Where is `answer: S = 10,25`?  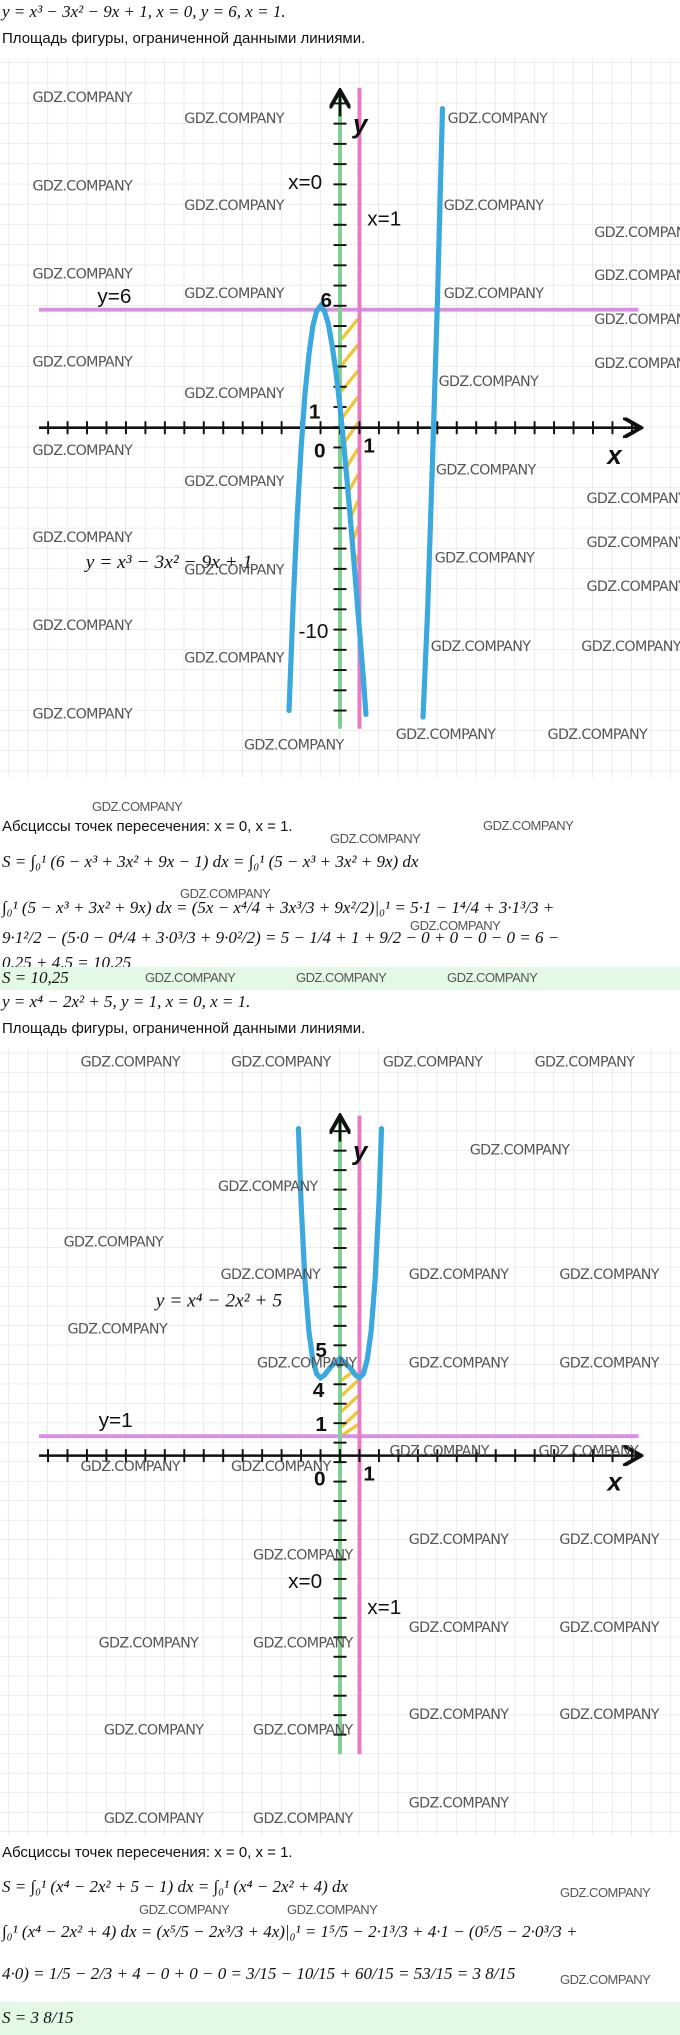 answer: S = 10,25 is located at coordinates (35, 977).